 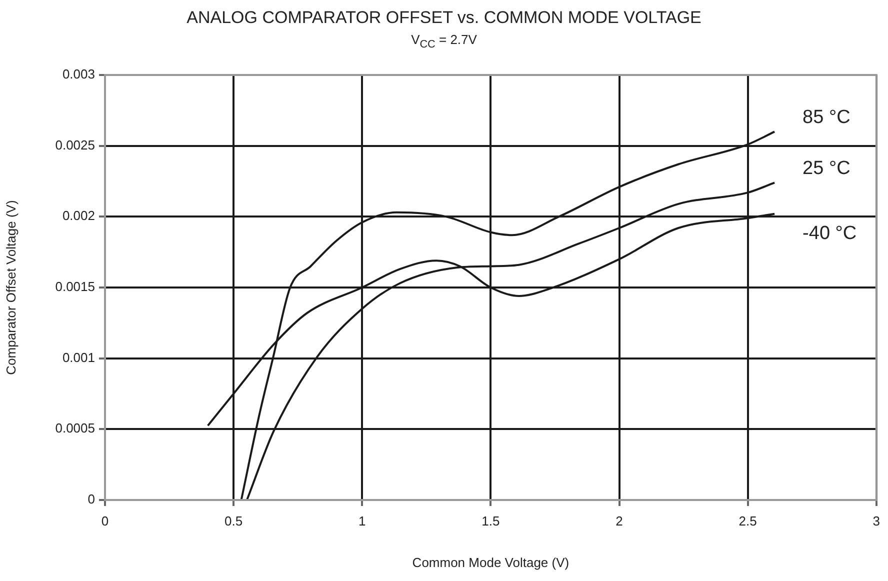 I want to click on y-tick-label: 0.002, so click(x=78, y=216).